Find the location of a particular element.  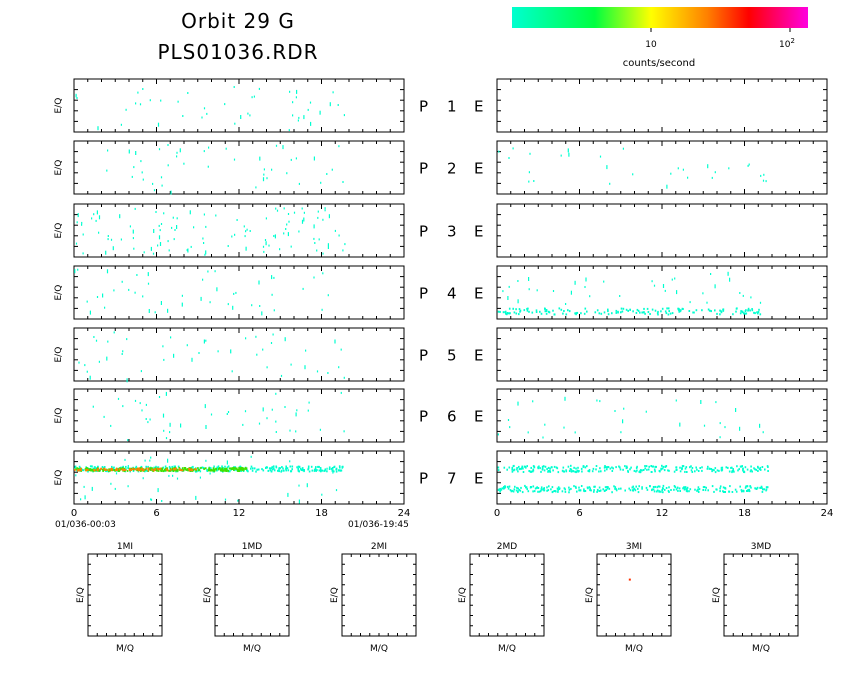

colorbar-label: counts/second is located at coordinates (659, 63).